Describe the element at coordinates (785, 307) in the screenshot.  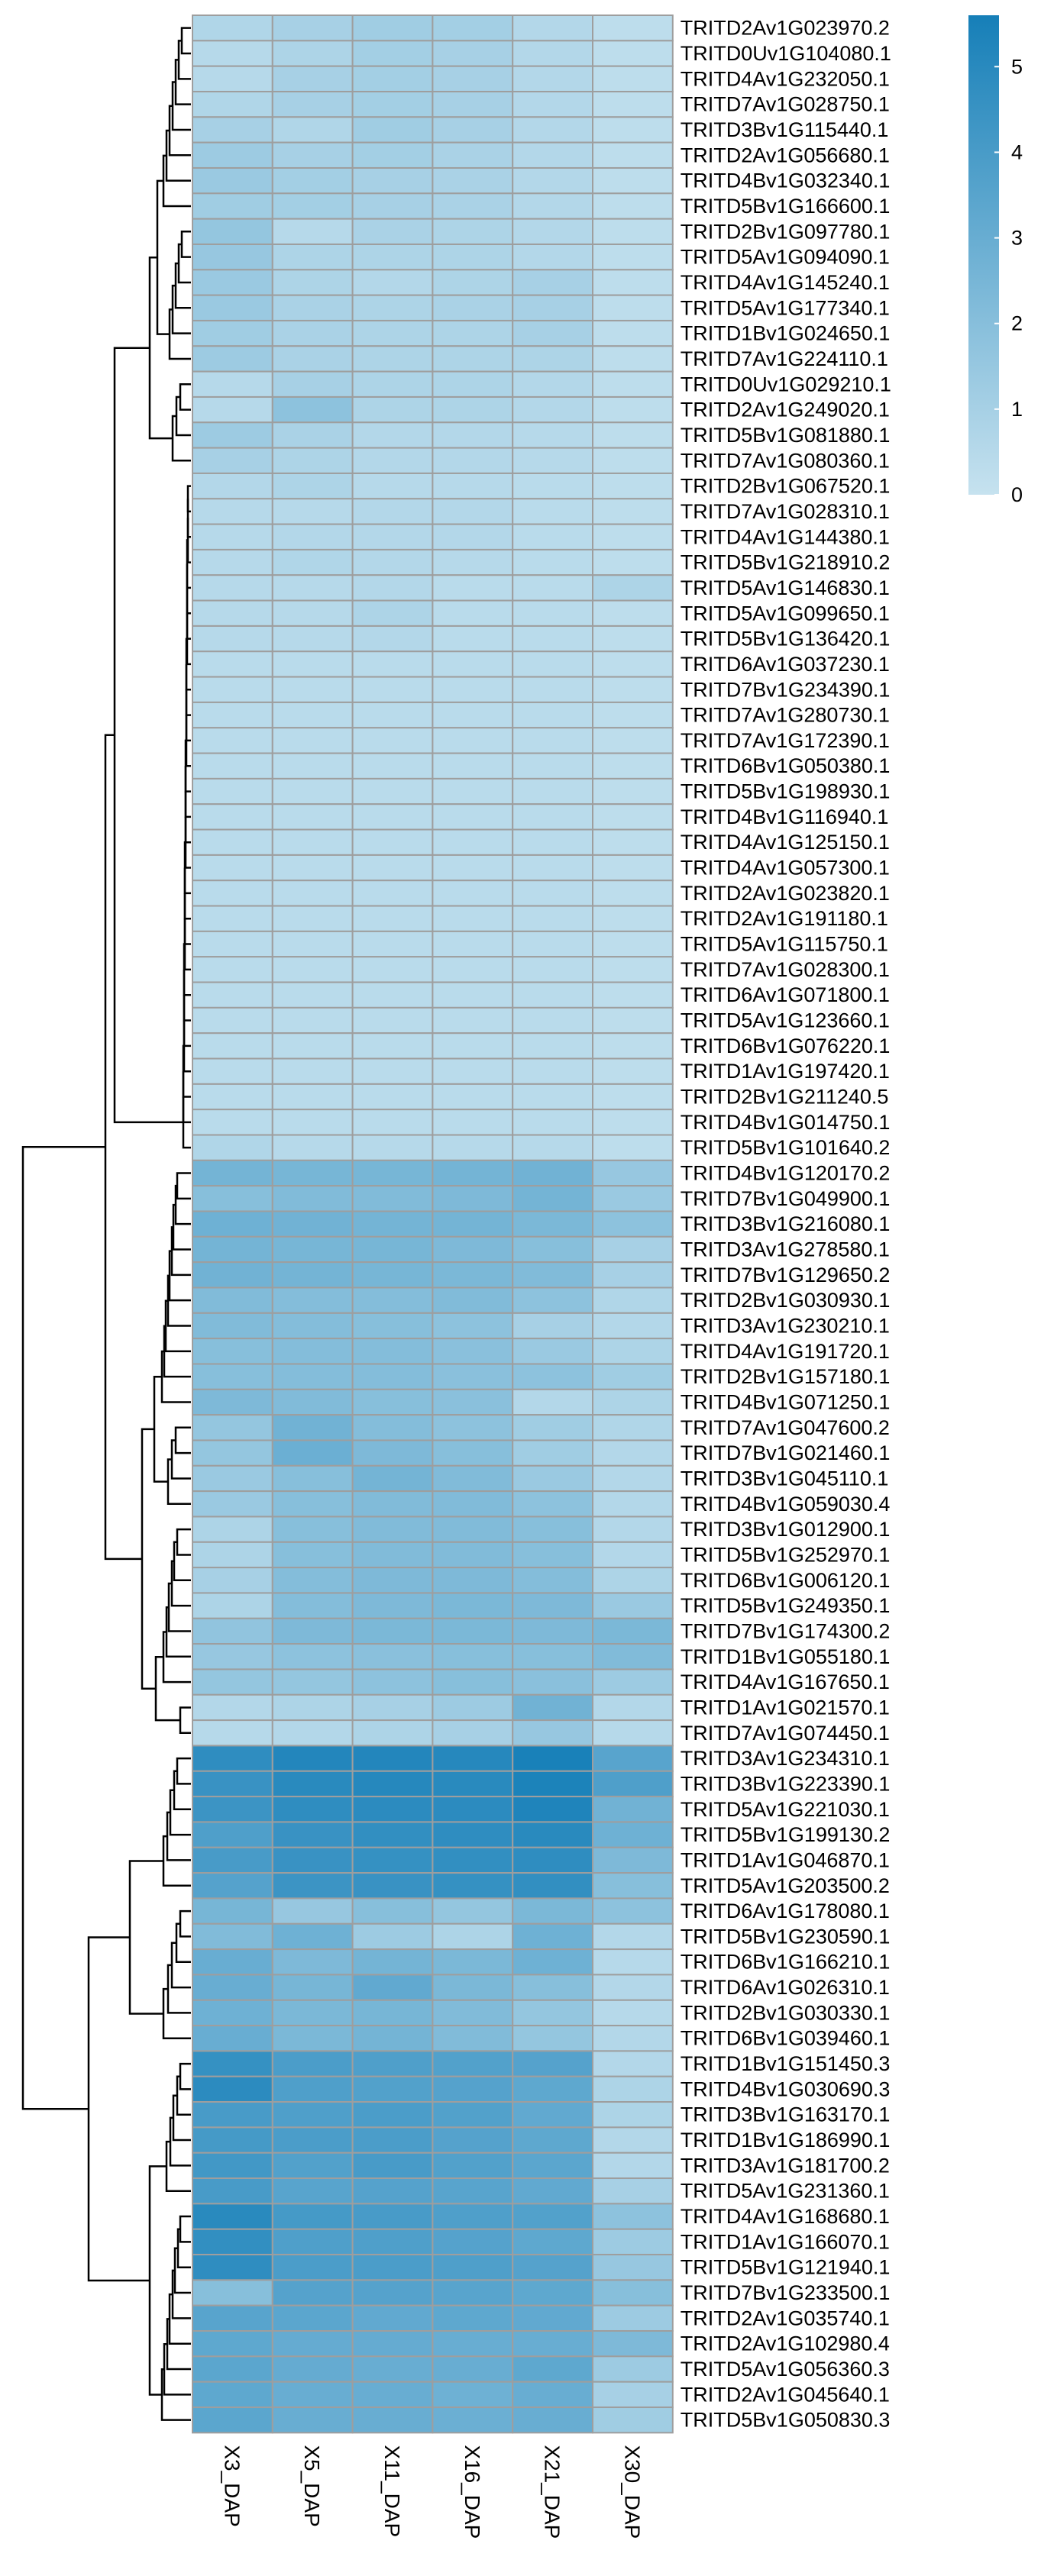
I see `row-label: TRITD5Av1G177340.1` at that location.